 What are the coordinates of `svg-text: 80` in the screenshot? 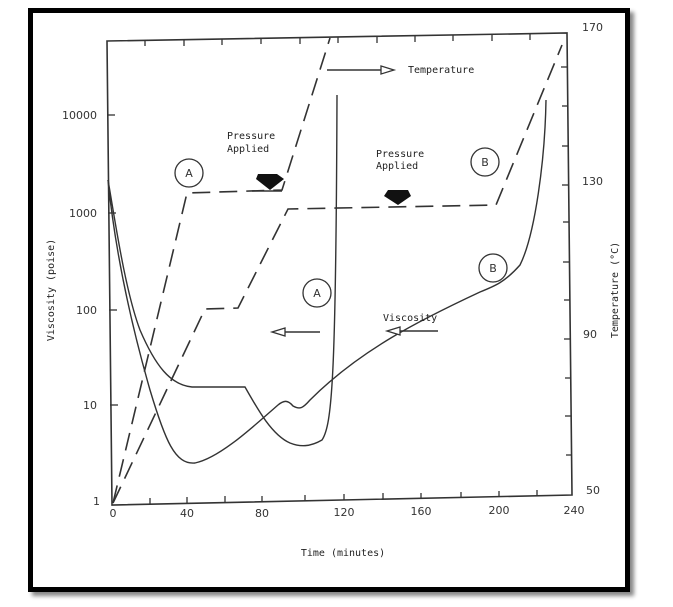 It's located at (262, 513).